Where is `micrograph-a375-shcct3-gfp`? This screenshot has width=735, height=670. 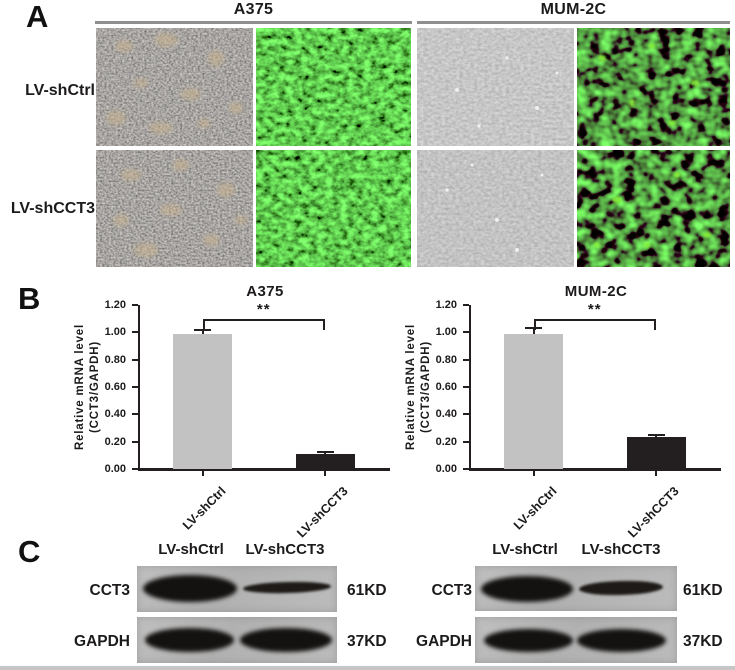
micrograph-a375-shcct3-gfp is located at coordinates (333, 208).